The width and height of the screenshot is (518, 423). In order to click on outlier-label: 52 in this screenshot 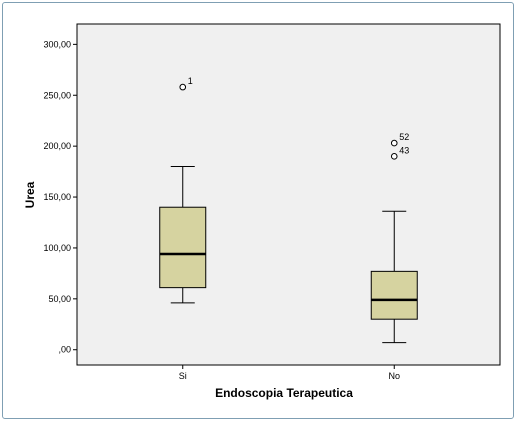, I will do `click(404, 137)`.